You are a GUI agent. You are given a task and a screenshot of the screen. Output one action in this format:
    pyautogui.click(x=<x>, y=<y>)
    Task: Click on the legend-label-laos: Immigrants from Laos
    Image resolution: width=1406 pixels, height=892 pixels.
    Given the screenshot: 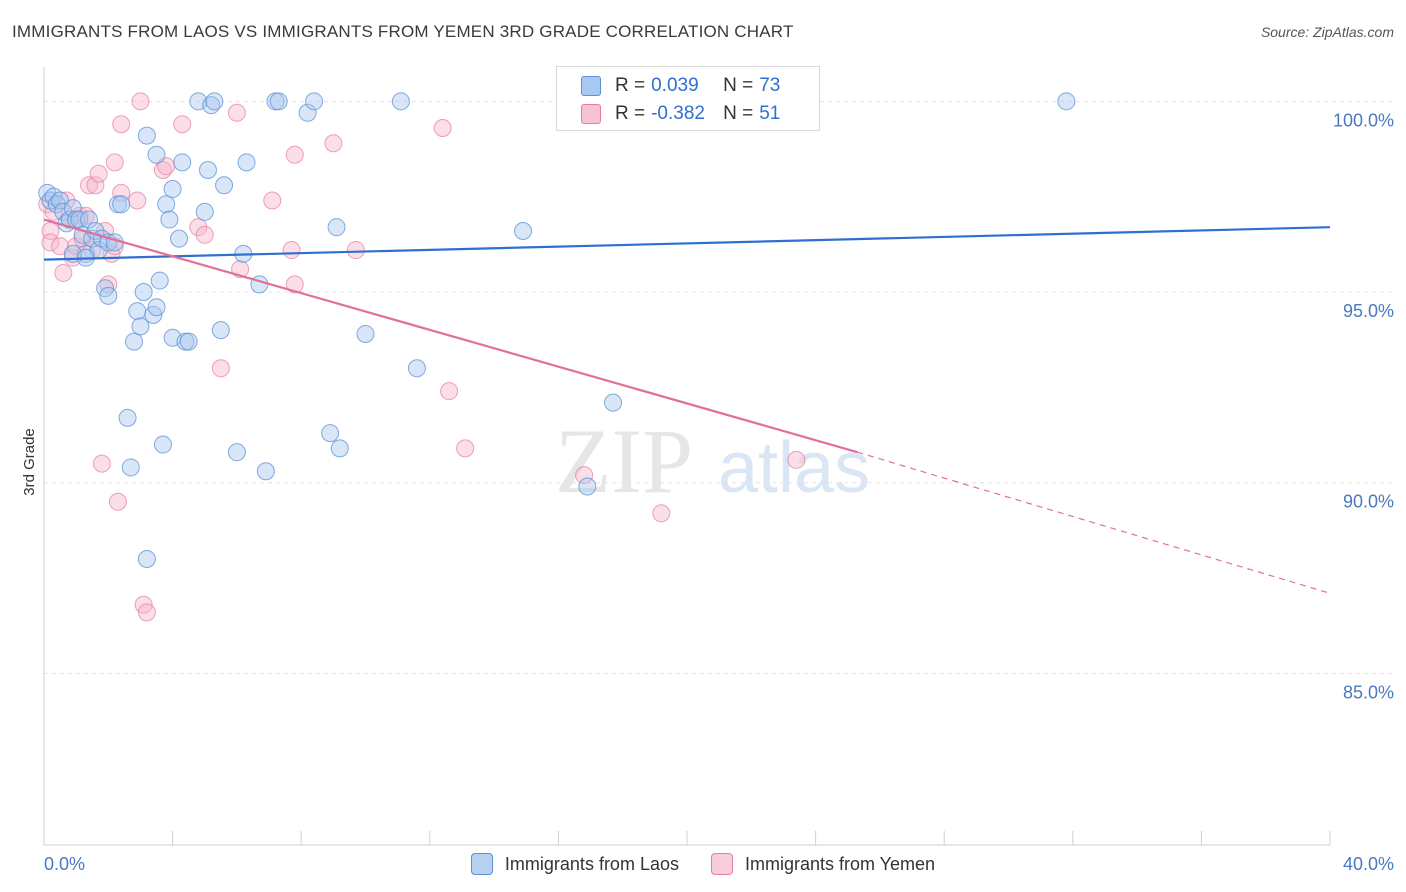 What is the action you would take?
    pyautogui.click(x=591, y=863)
    